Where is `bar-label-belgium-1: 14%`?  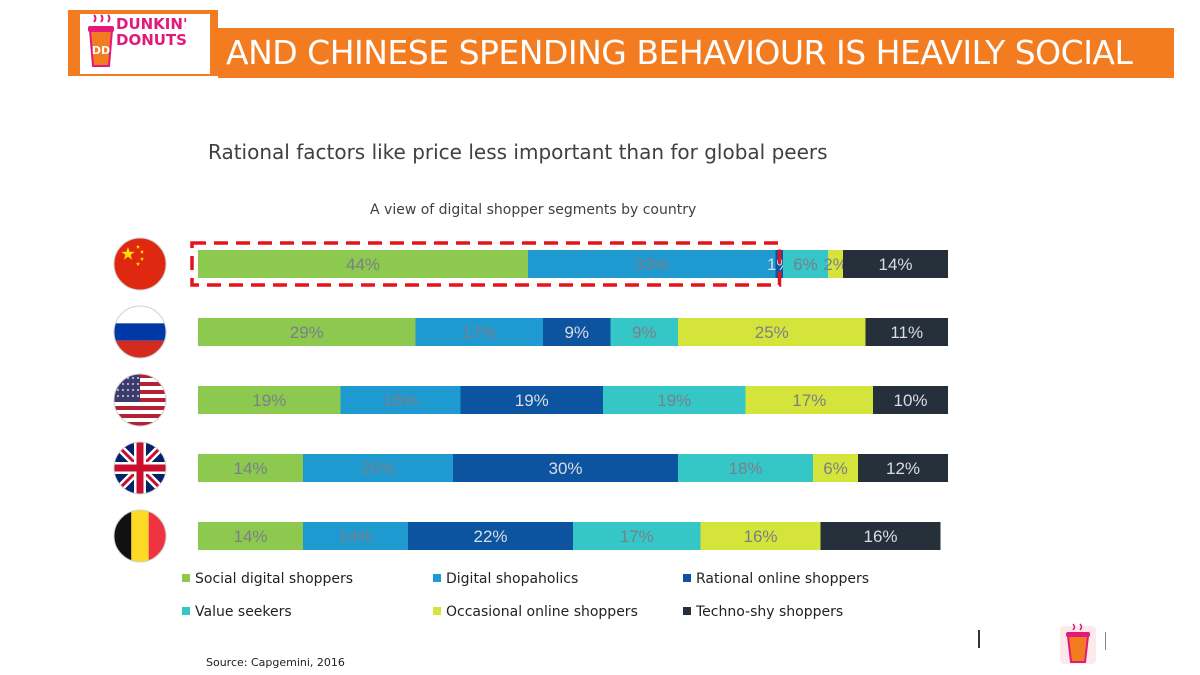
bar-label-belgium-1: 14% is located at coordinates (355, 536).